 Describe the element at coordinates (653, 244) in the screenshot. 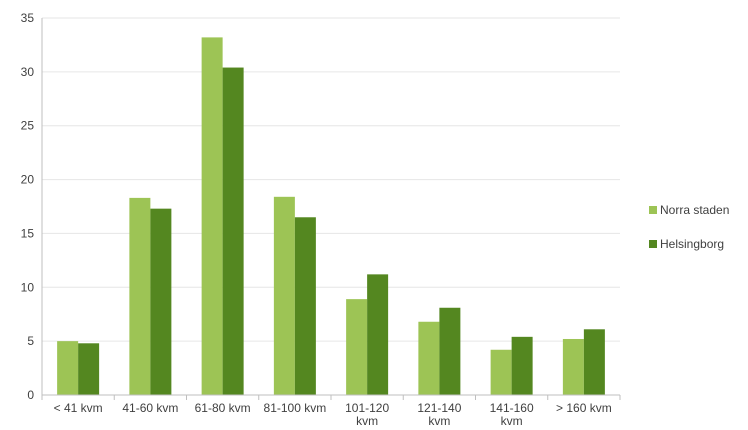

I see `legend-swatch-helsingborg` at that location.